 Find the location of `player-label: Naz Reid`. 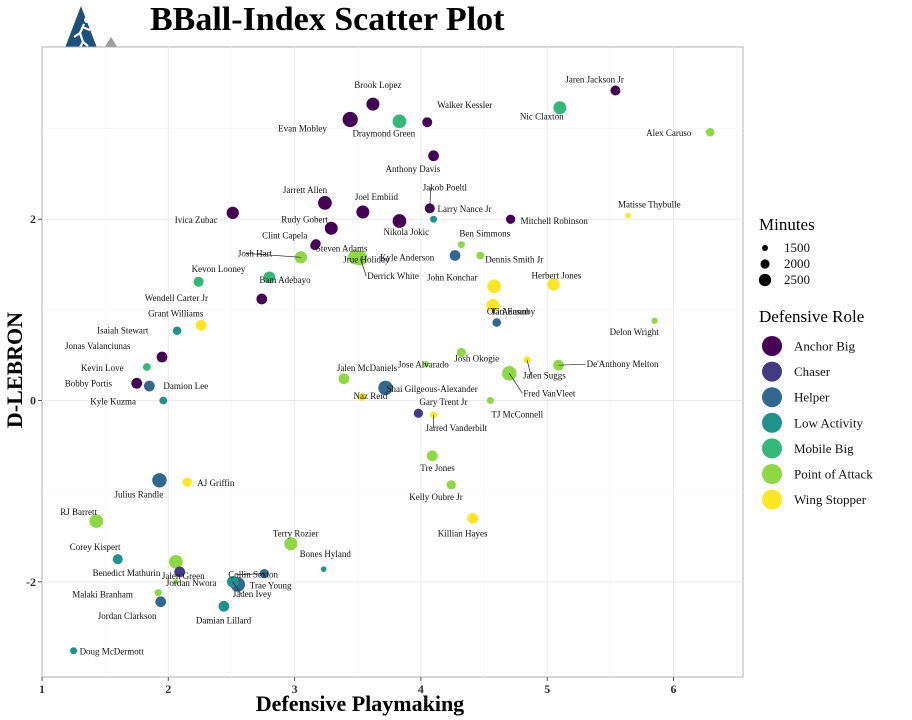

player-label: Naz Reid is located at coordinates (371, 396).